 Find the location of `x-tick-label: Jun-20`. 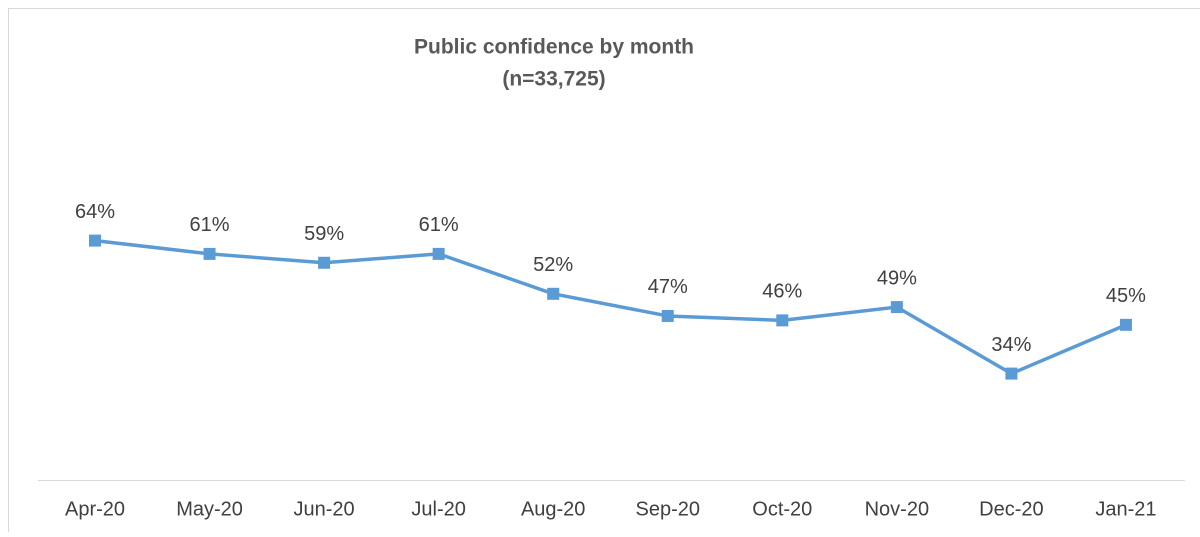

x-tick-label: Jun-20 is located at coordinates (324, 509).